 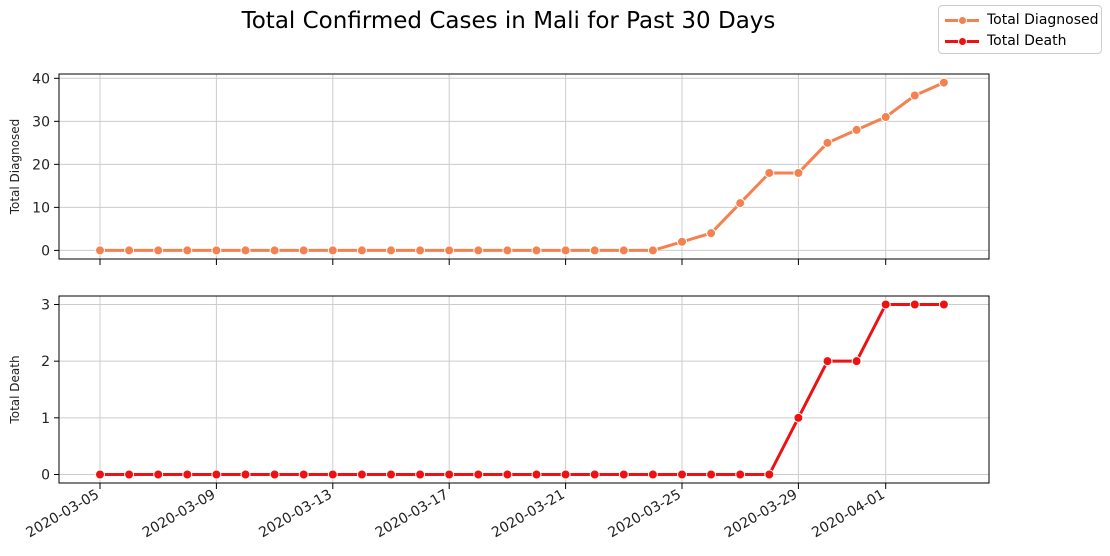 What do you see at coordinates (45, 419) in the screenshot?
I see `y-tick-label: 1` at bounding box center [45, 419].